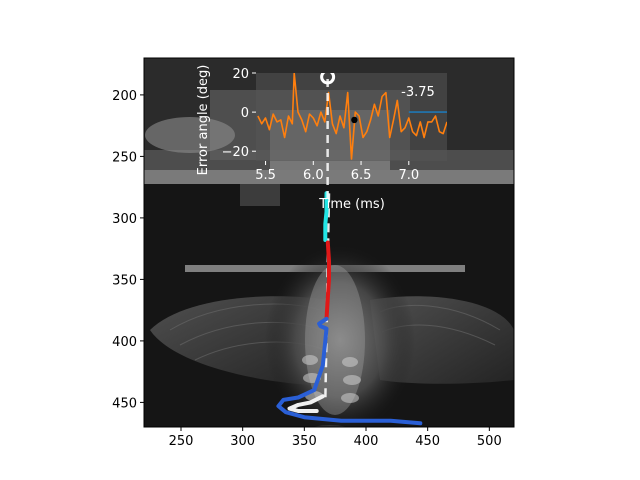 The height and width of the screenshot is (480, 640). I want to click on inset-x-axis-label: Time (ms), so click(351, 204).